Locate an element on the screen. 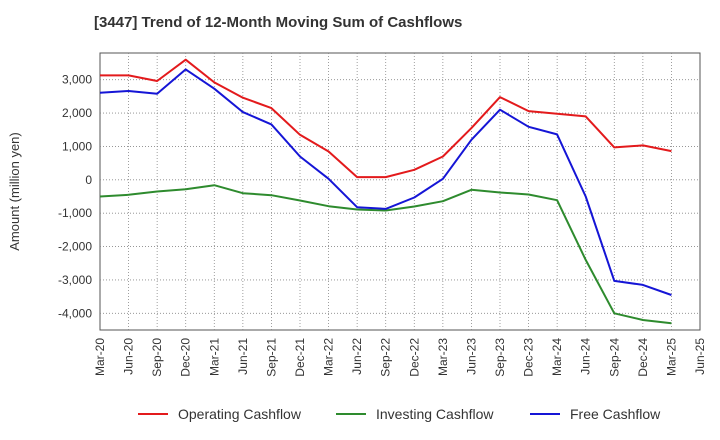 Image resolution: width=720 pixels, height=440 pixels. x-tick-label: Jun-20 is located at coordinates (129, 356).